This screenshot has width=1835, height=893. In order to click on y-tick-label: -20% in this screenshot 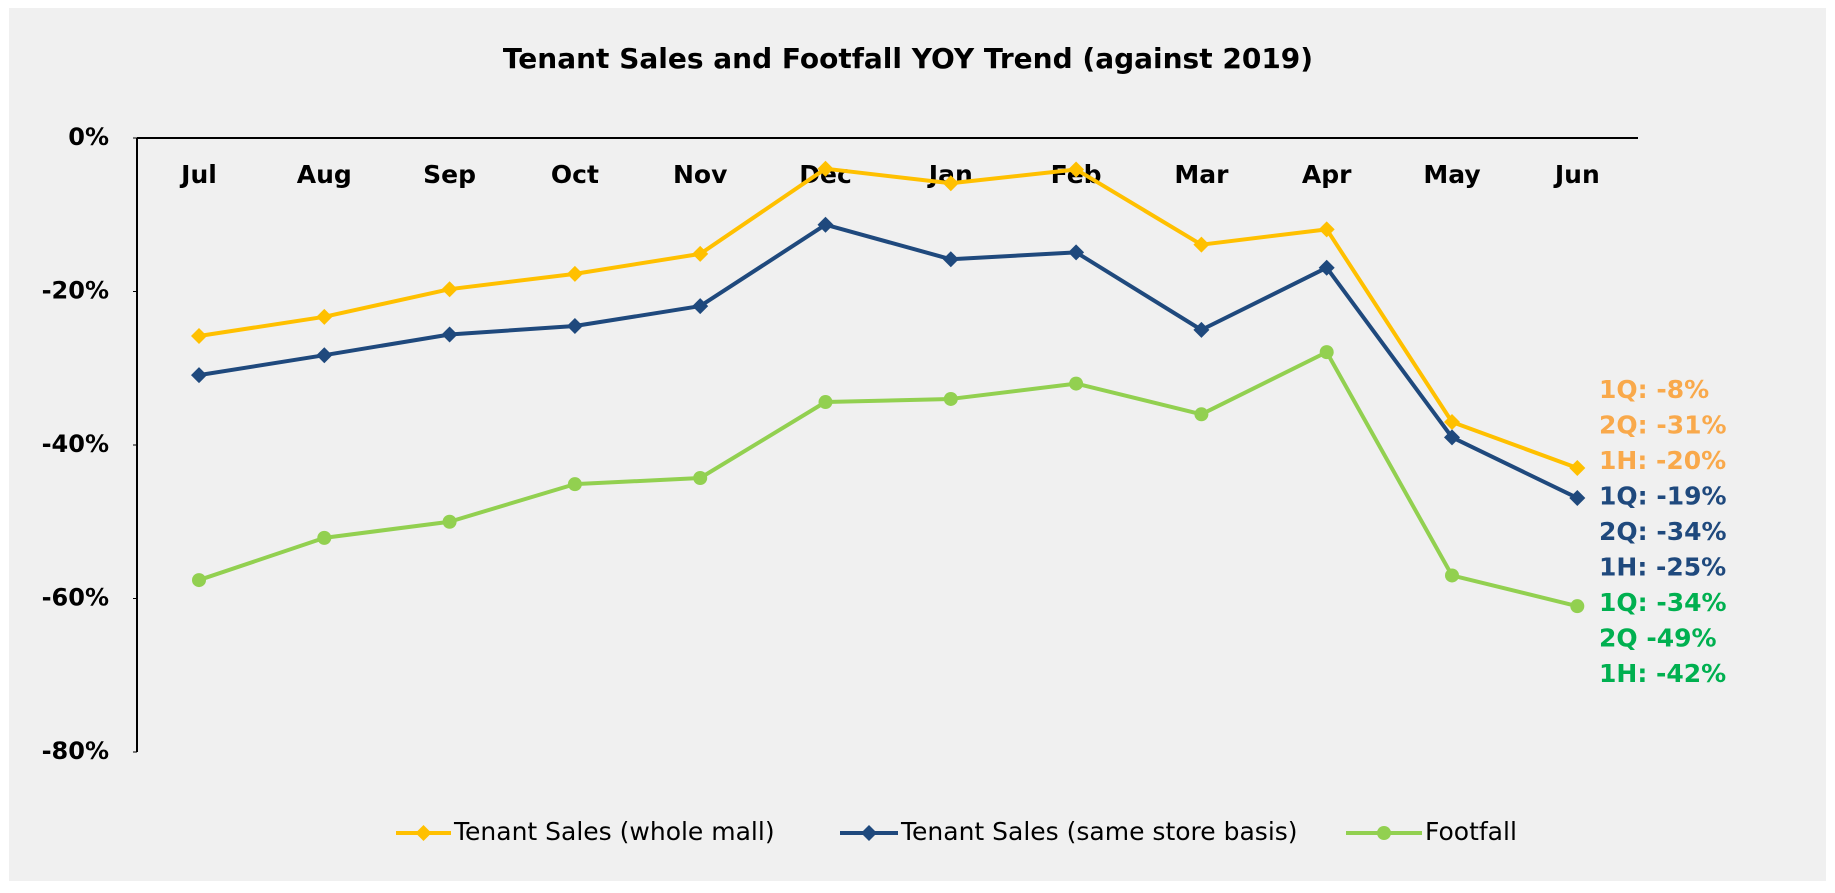, I will do `click(75, 291)`.